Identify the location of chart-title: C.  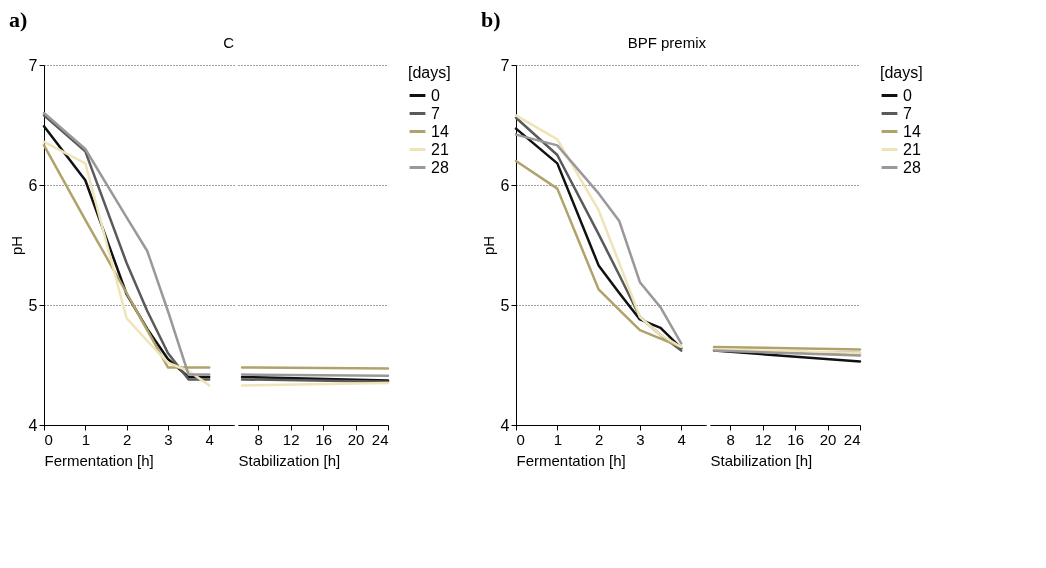
(229, 42).